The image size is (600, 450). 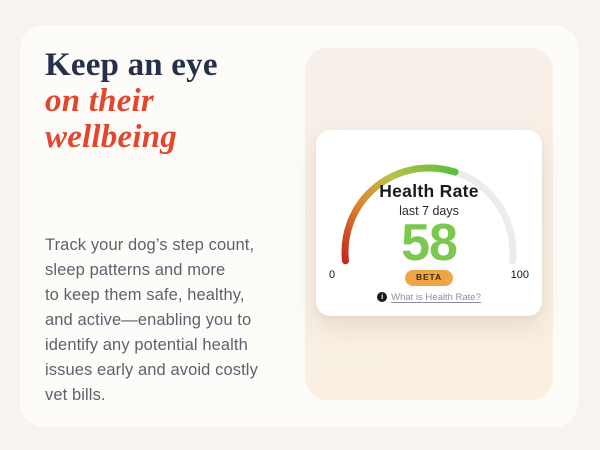 What do you see at coordinates (332, 275) in the screenshot?
I see `gauge-min-label: 0` at bounding box center [332, 275].